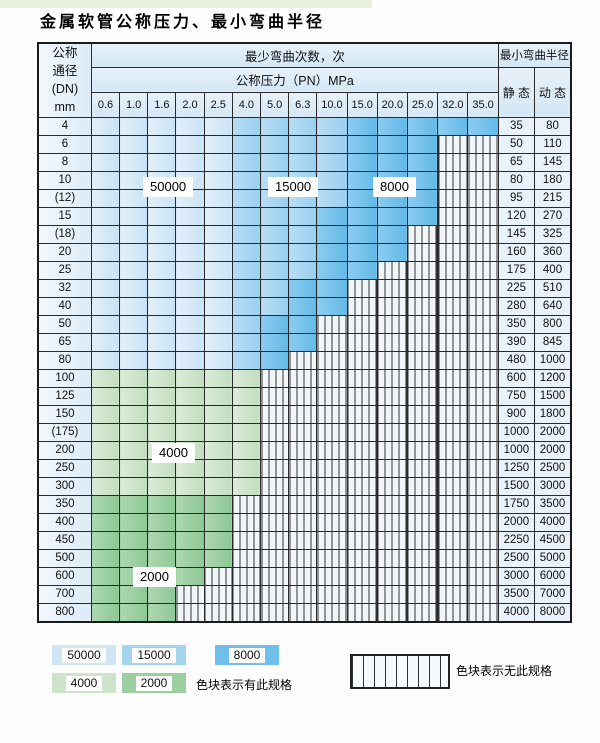 The height and width of the screenshot is (743, 600). Describe the element at coordinates (553, 306) in the screenshot. I see `dynamic-radius-cell: 640` at that location.